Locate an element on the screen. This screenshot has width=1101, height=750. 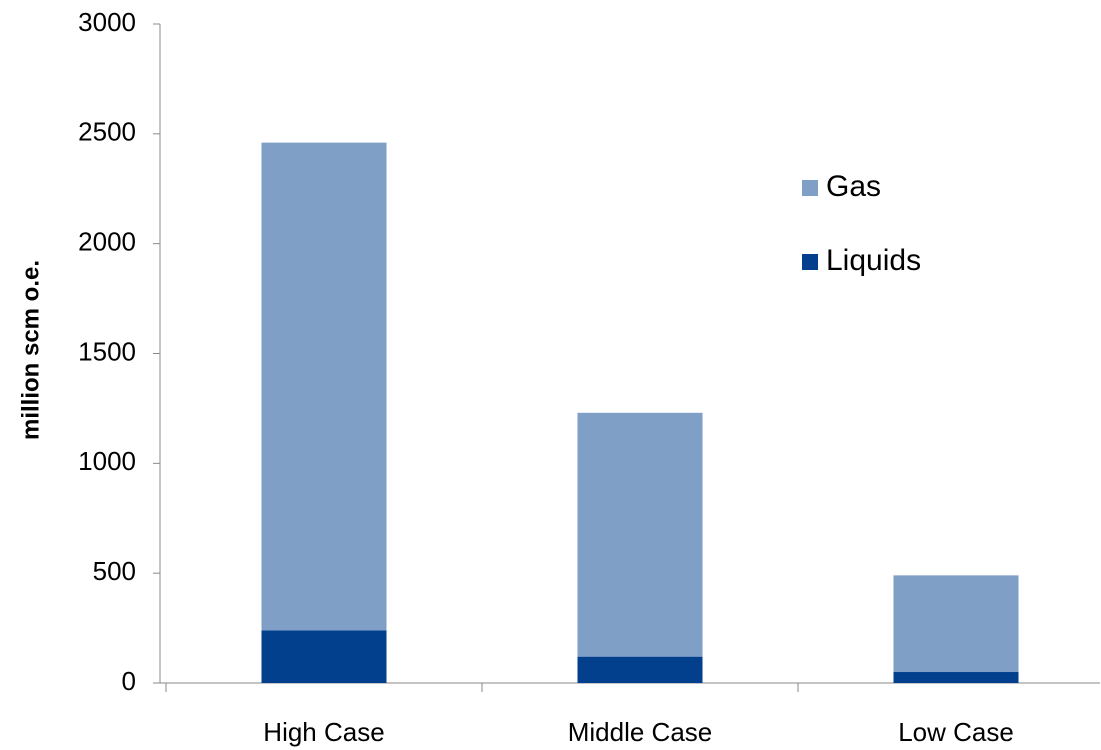
x-tick-label: High Case is located at coordinates (323, 732).